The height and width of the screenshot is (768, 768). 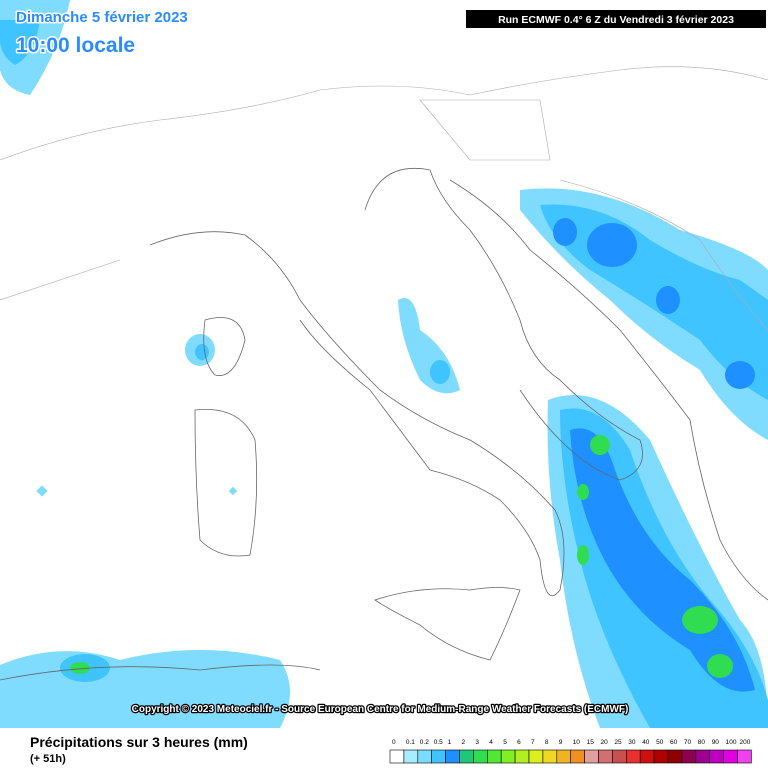 I want to click on legend-title: Précipitations sur 3 heures (mm), so click(x=139, y=742).